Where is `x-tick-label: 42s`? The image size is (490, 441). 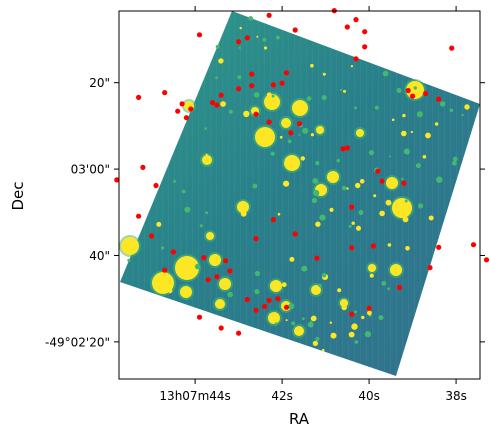
x-tick-label: 42s is located at coordinates (282, 396).